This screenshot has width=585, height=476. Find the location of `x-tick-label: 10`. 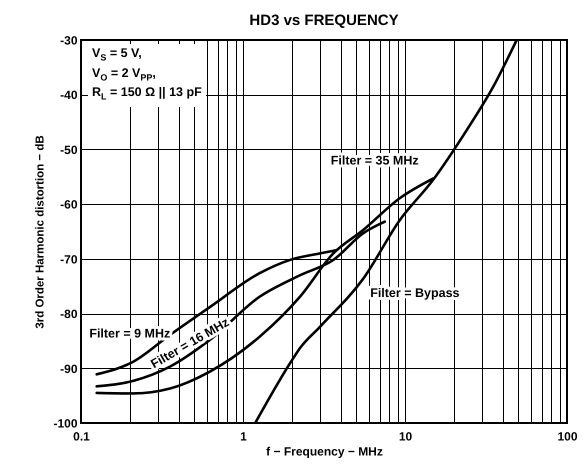

x-tick-label: 10 is located at coordinates (405, 437).